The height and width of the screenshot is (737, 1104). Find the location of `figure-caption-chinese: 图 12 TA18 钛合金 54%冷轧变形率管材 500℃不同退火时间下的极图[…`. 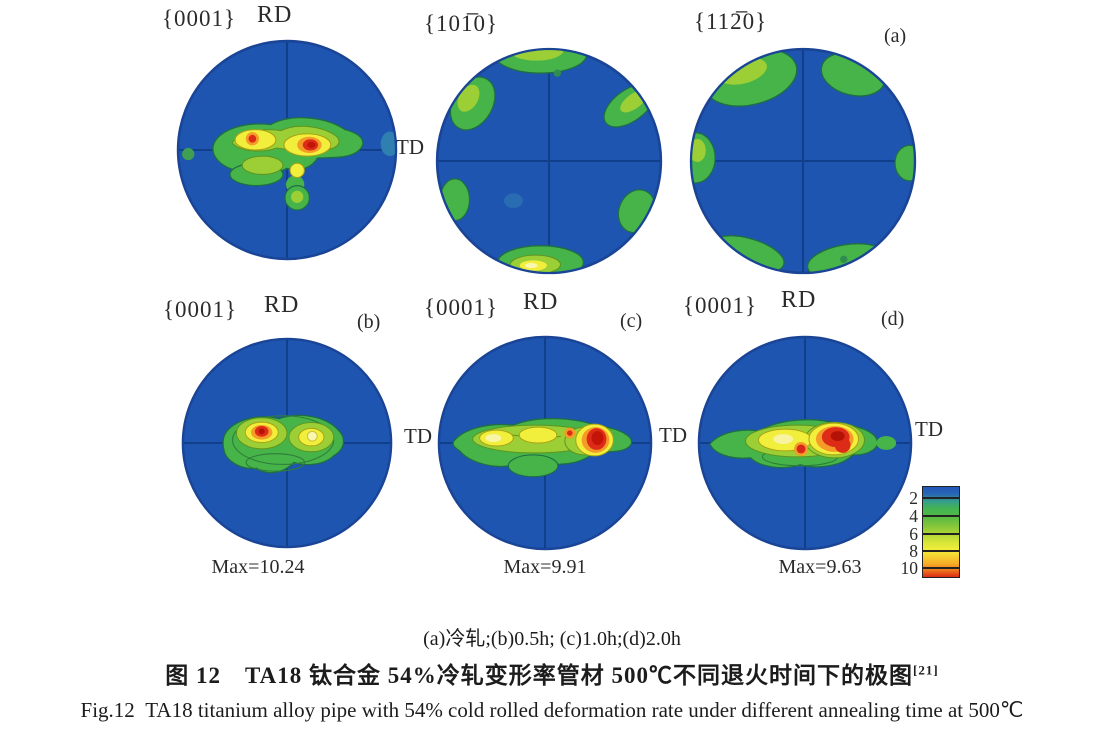

figure-caption-chinese: 图 12 TA18 钛合金 54%冷轧变形率管材 500℃不同退火时间下的极图[… is located at coordinates (552, 673).